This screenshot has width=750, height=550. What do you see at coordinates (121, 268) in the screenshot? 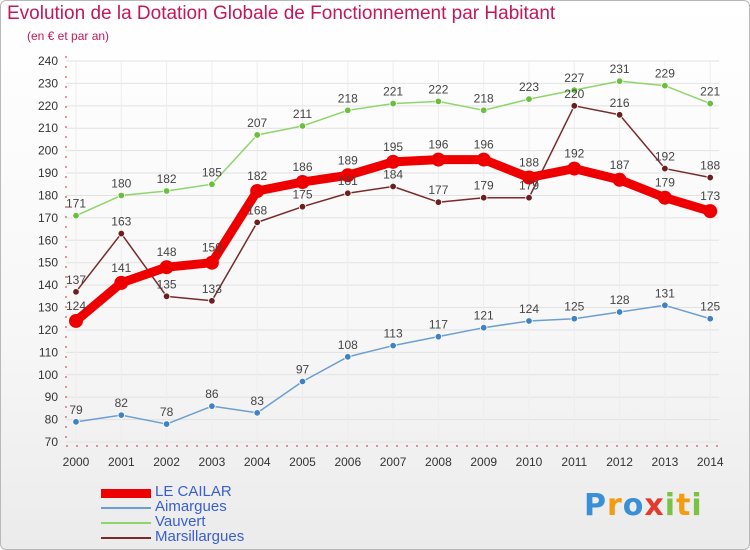
I see `data-label-le-cailar: 141` at bounding box center [121, 268].